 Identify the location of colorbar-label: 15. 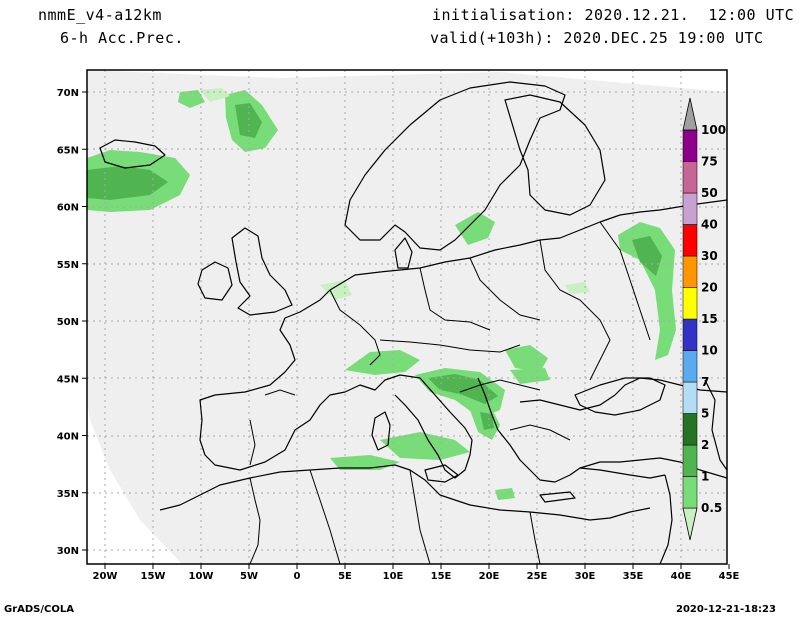
(709, 319).